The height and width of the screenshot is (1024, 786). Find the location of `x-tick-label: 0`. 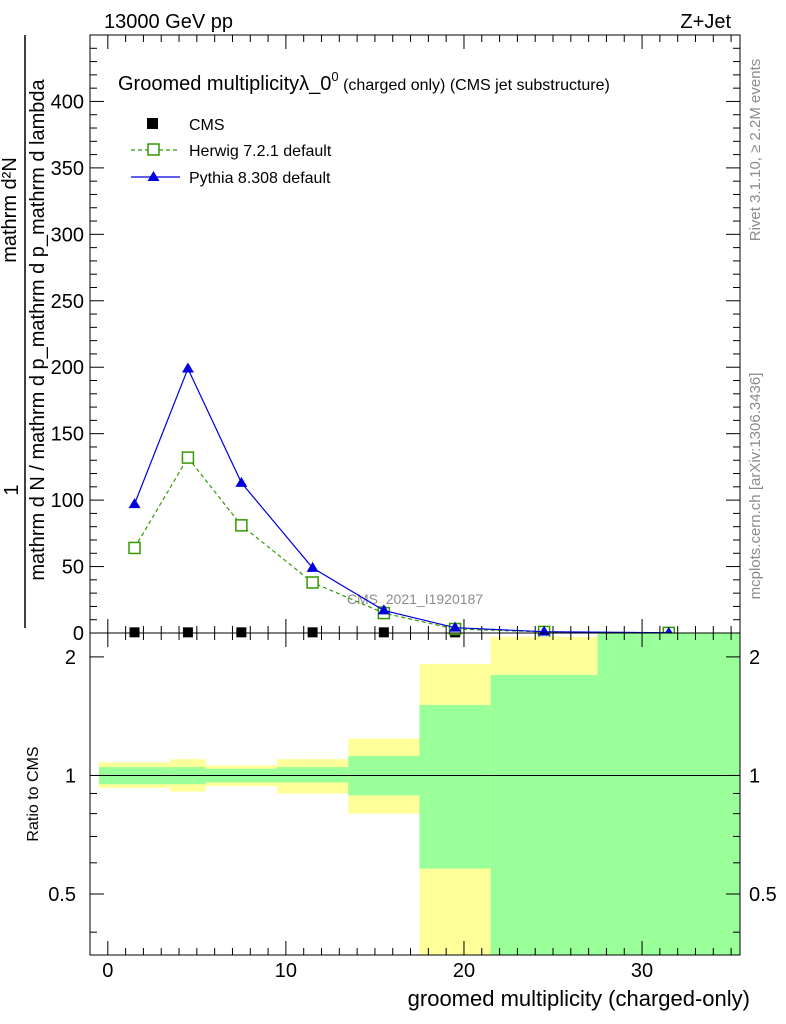

x-tick-label: 0 is located at coordinates (107, 971).